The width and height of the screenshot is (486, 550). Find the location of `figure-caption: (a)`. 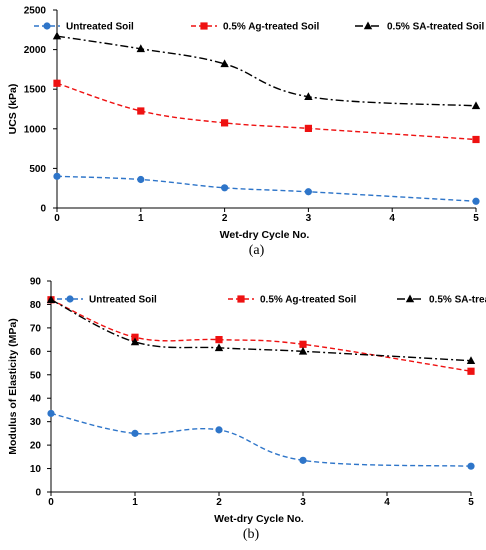

figure-caption: (a) is located at coordinates (257, 250).